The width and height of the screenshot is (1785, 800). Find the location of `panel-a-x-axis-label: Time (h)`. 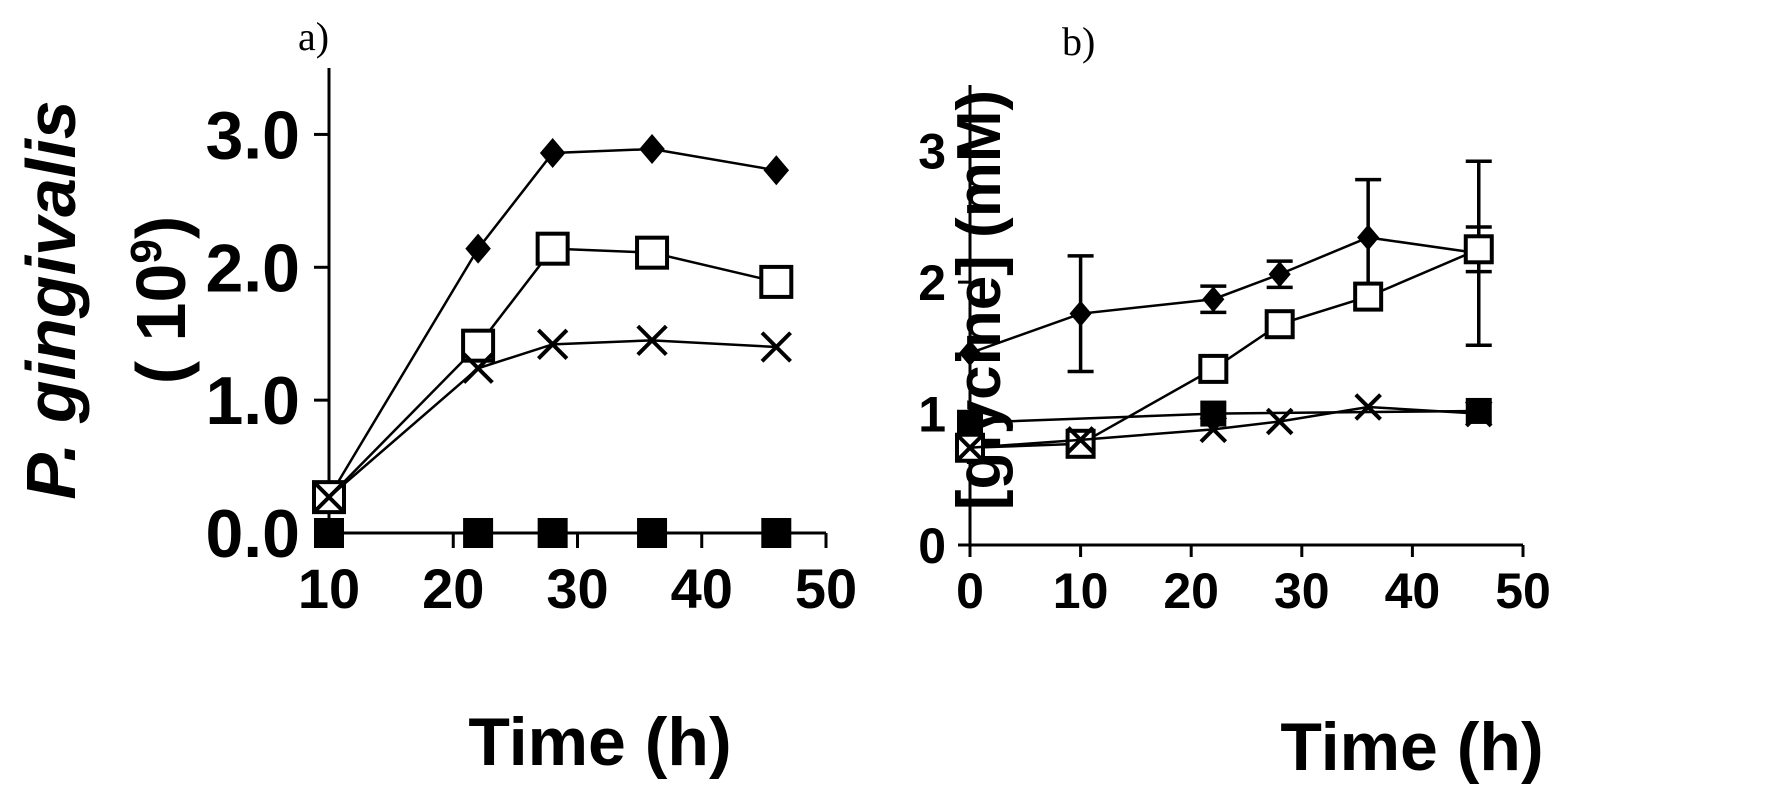

panel-a-x-axis-label: Time (h) is located at coordinates (599, 742).